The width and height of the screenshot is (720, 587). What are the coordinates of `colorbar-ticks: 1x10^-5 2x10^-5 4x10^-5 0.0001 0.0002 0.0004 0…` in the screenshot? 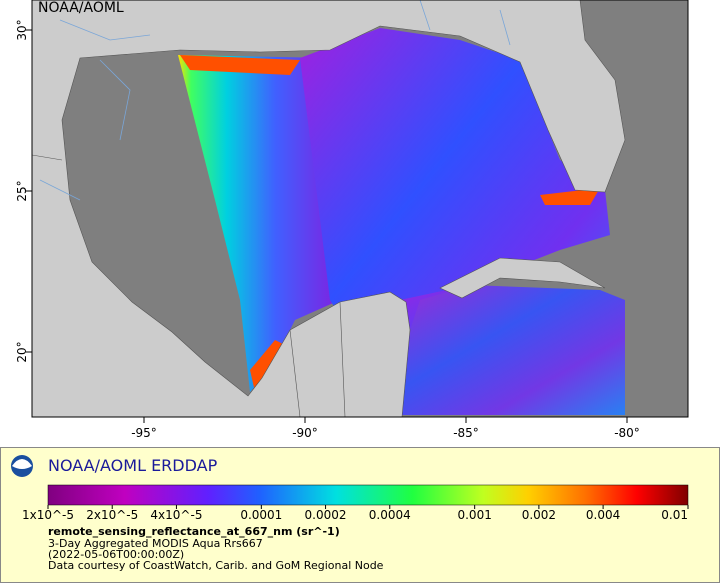 It's located at (355, 513).